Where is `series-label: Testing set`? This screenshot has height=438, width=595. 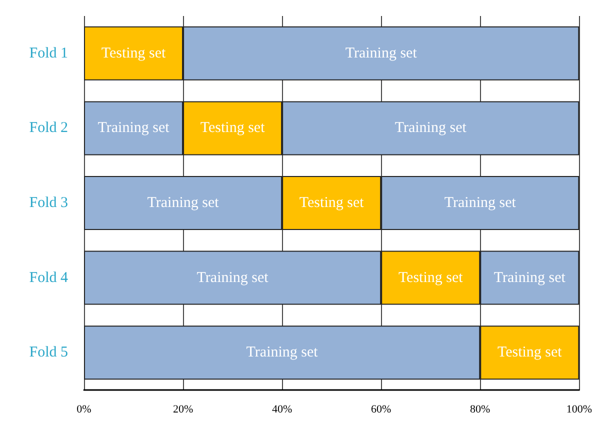 series-label: Testing set is located at coordinates (233, 128).